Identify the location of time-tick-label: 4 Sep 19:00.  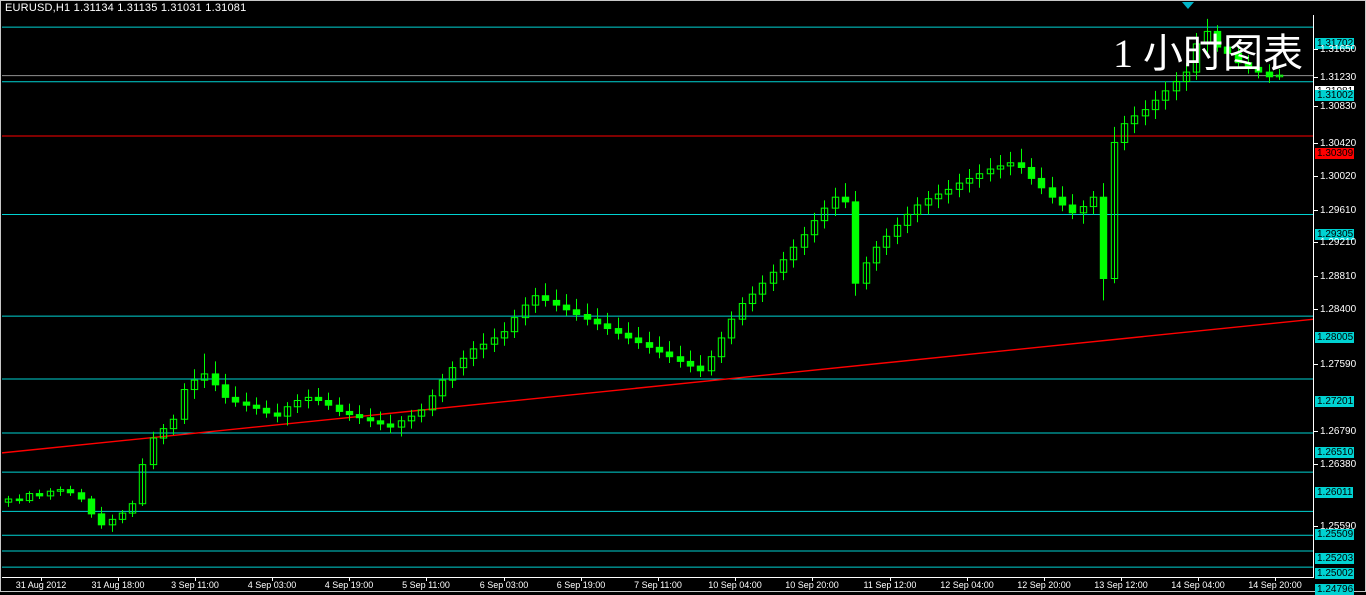
(349, 585).